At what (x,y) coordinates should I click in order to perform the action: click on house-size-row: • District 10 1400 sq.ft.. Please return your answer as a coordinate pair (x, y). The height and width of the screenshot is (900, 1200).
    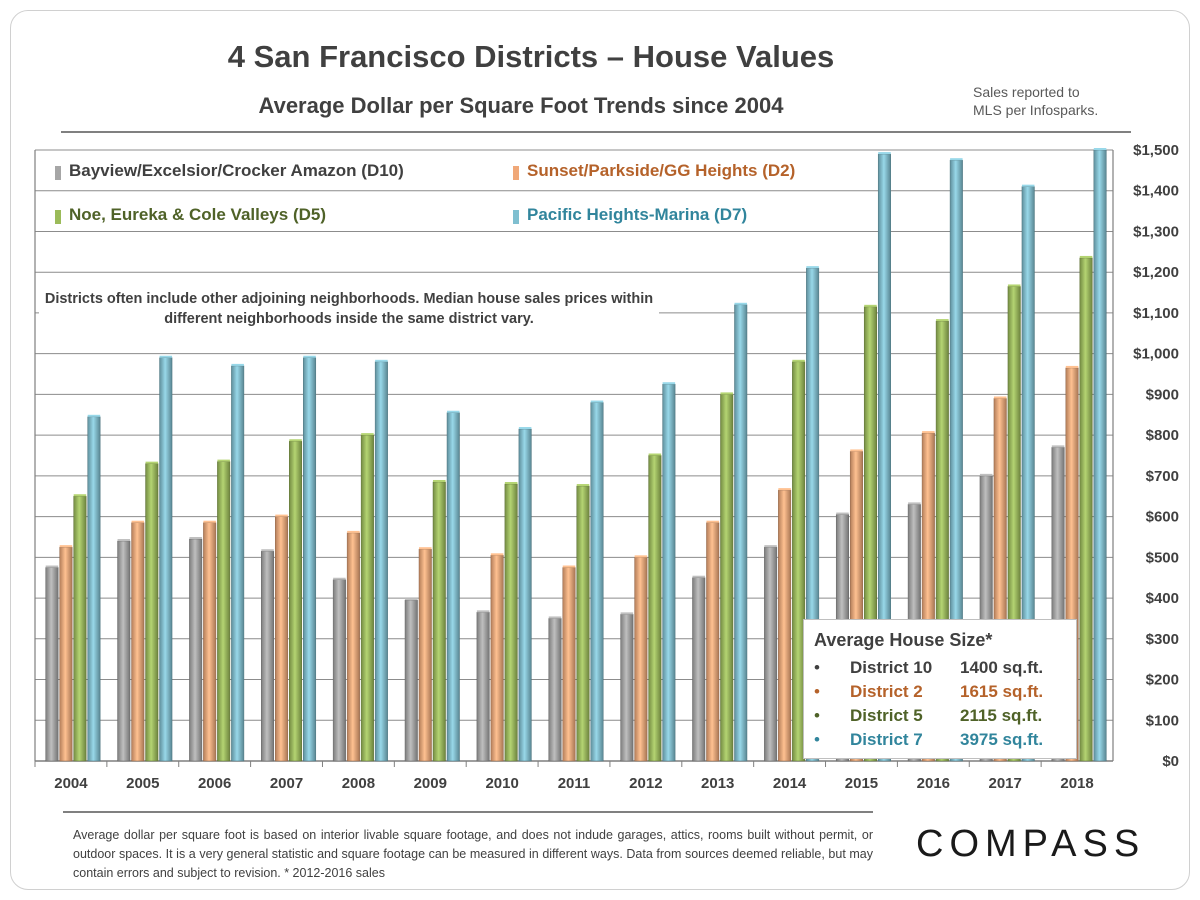
    Looking at the image, I should click on (944, 668).